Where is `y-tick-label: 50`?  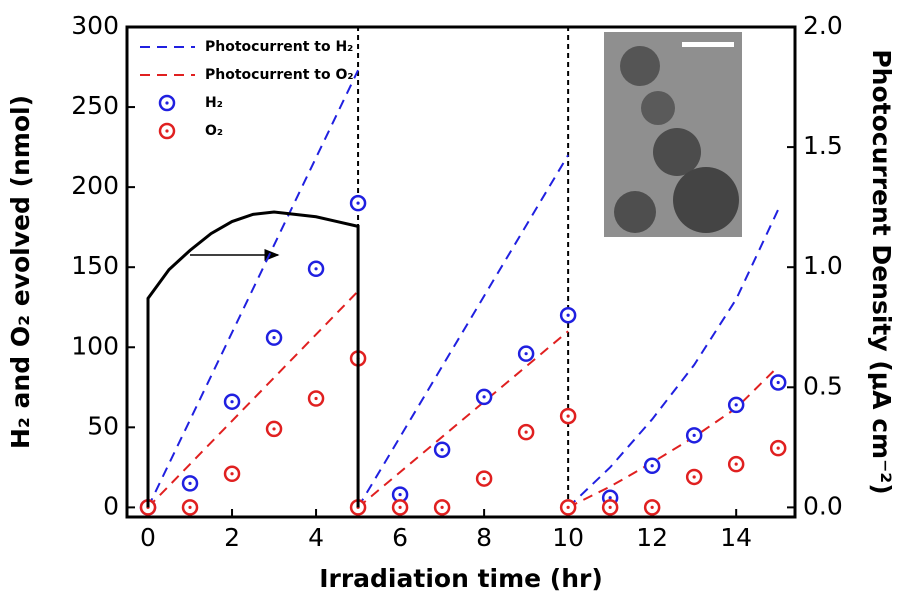 y-tick-label: 50 is located at coordinates (103, 425).